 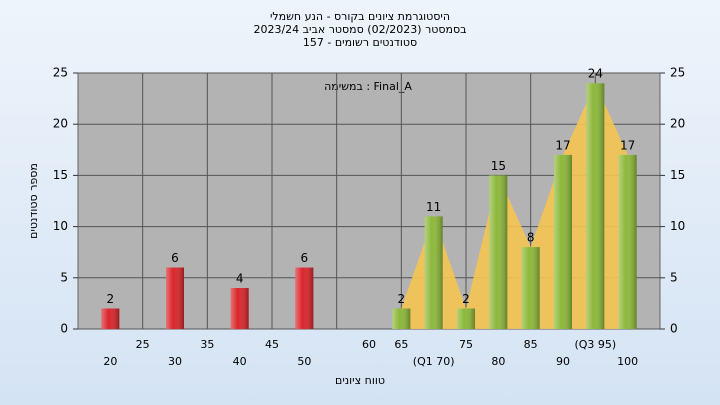 I want to click on x-tick-label: 60, so click(x=369, y=344).